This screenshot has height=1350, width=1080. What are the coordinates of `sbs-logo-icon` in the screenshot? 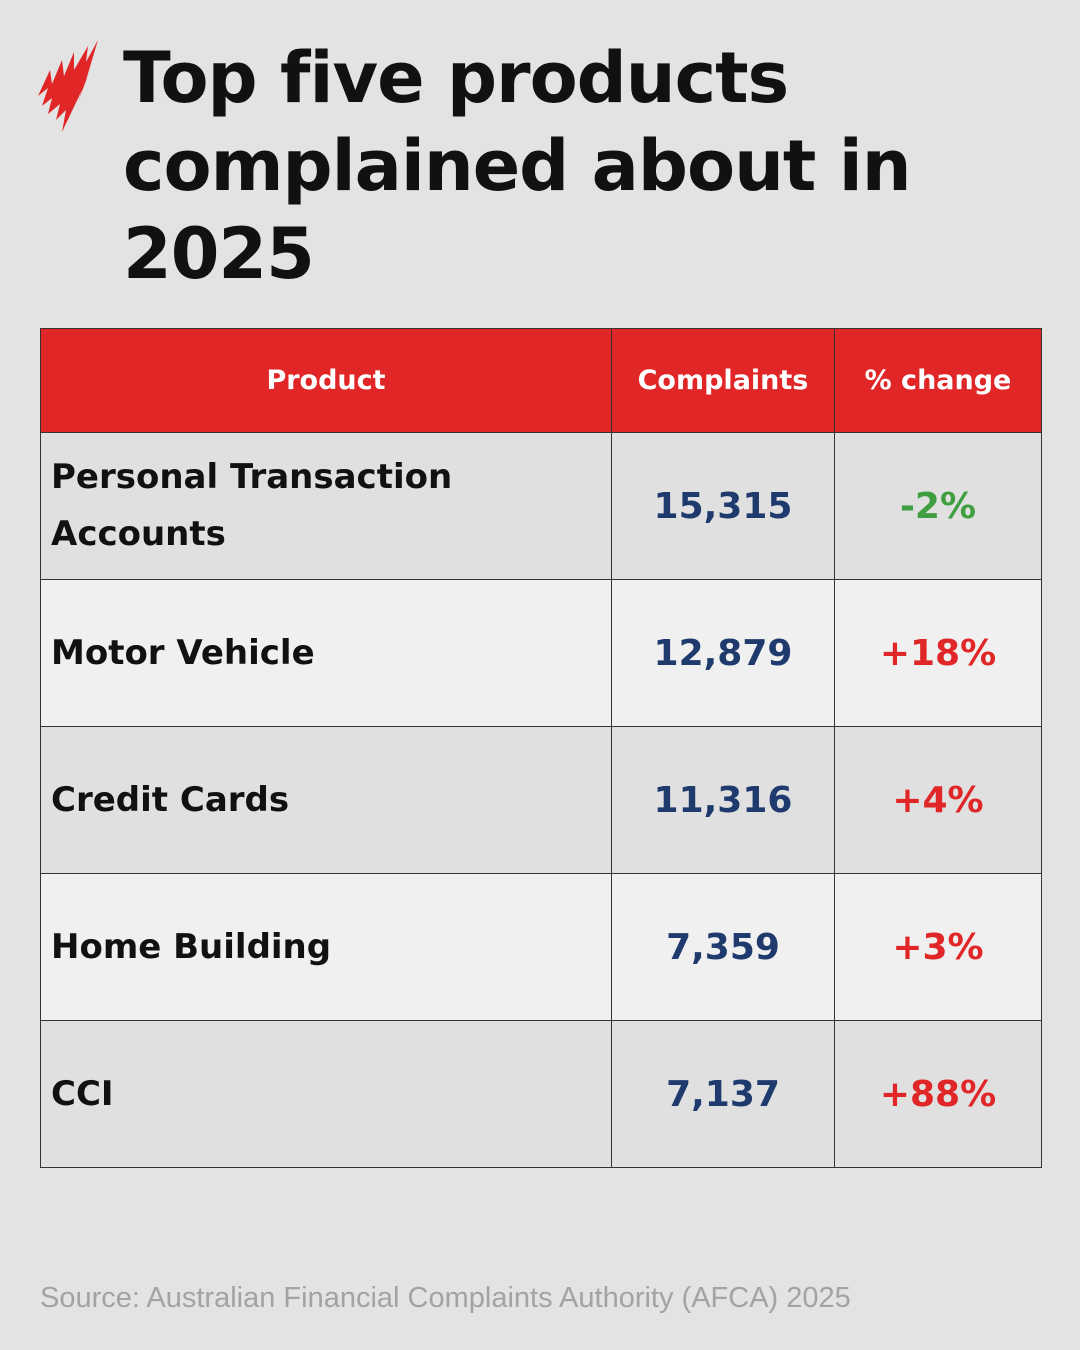 It's located at (68, 86).